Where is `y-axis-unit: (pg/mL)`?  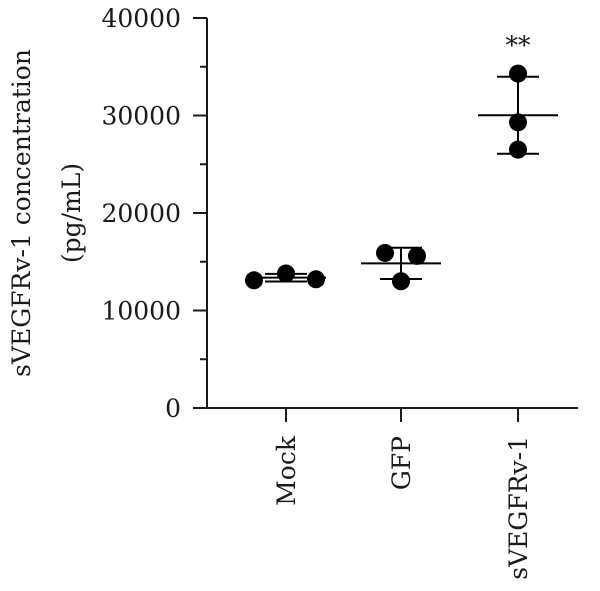
y-axis-unit: (pg/mL) is located at coordinates (71, 213).